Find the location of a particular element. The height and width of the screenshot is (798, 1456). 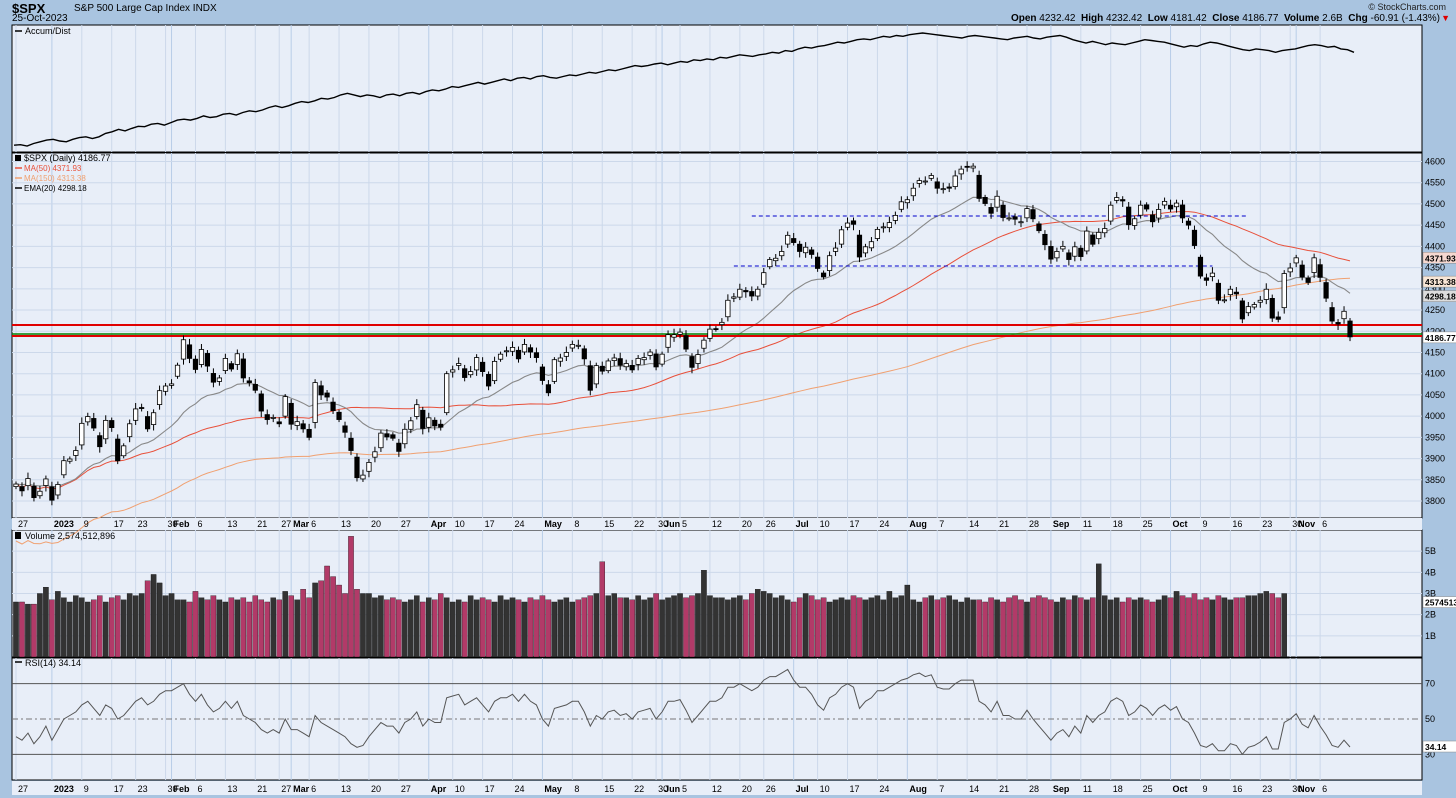

x-tick-label: 14 is located at coordinates (974, 789).